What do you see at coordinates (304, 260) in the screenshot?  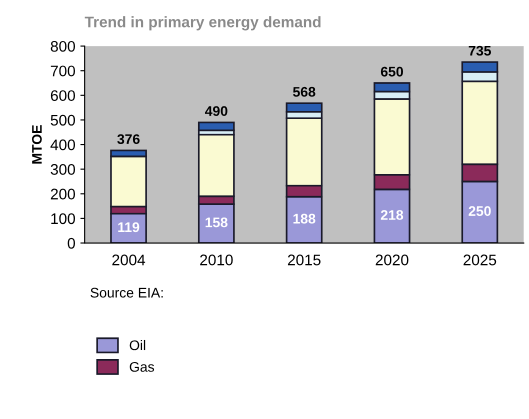 I see `x-tick-label: 2015` at bounding box center [304, 260].